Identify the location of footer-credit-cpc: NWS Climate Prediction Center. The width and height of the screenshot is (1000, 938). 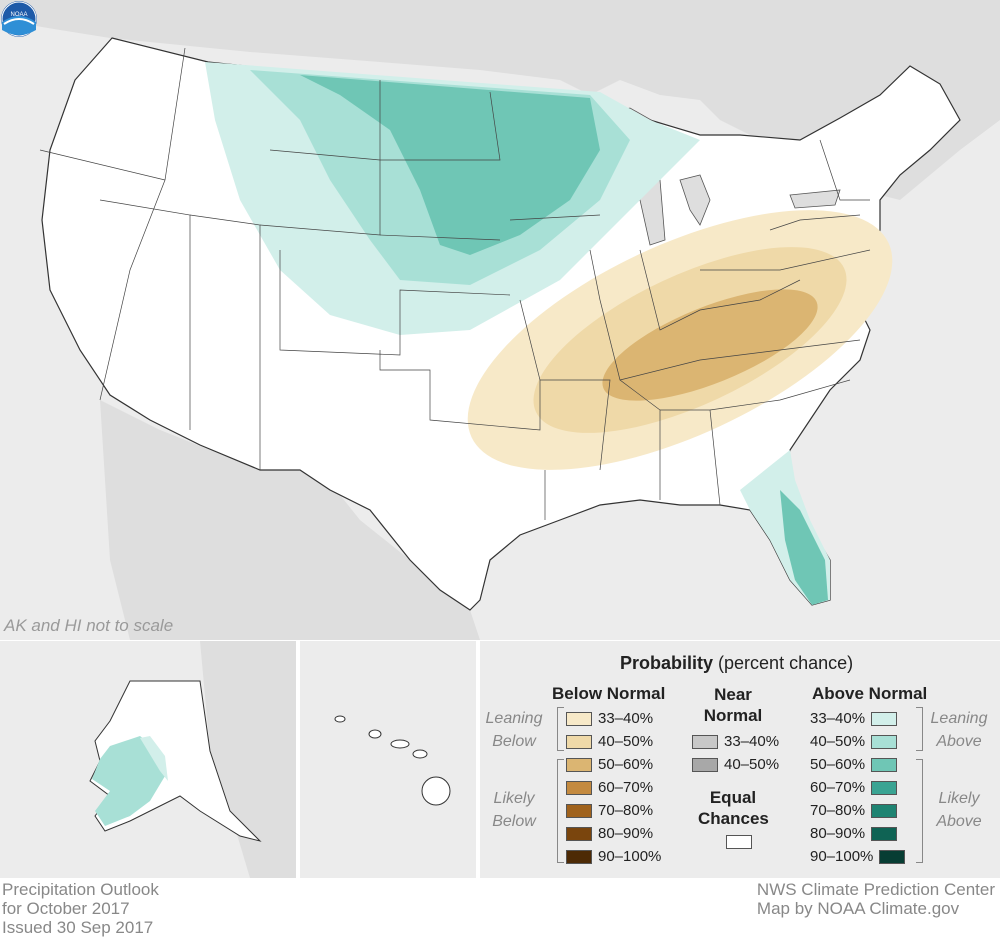
(875, 889).